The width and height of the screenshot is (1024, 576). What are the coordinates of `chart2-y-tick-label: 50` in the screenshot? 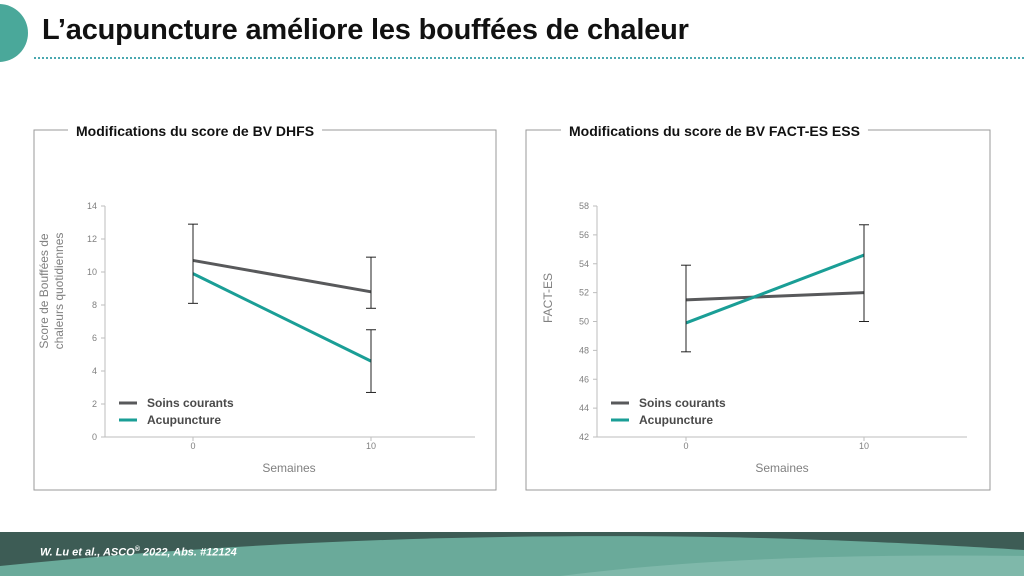 It's located at (584, 322).